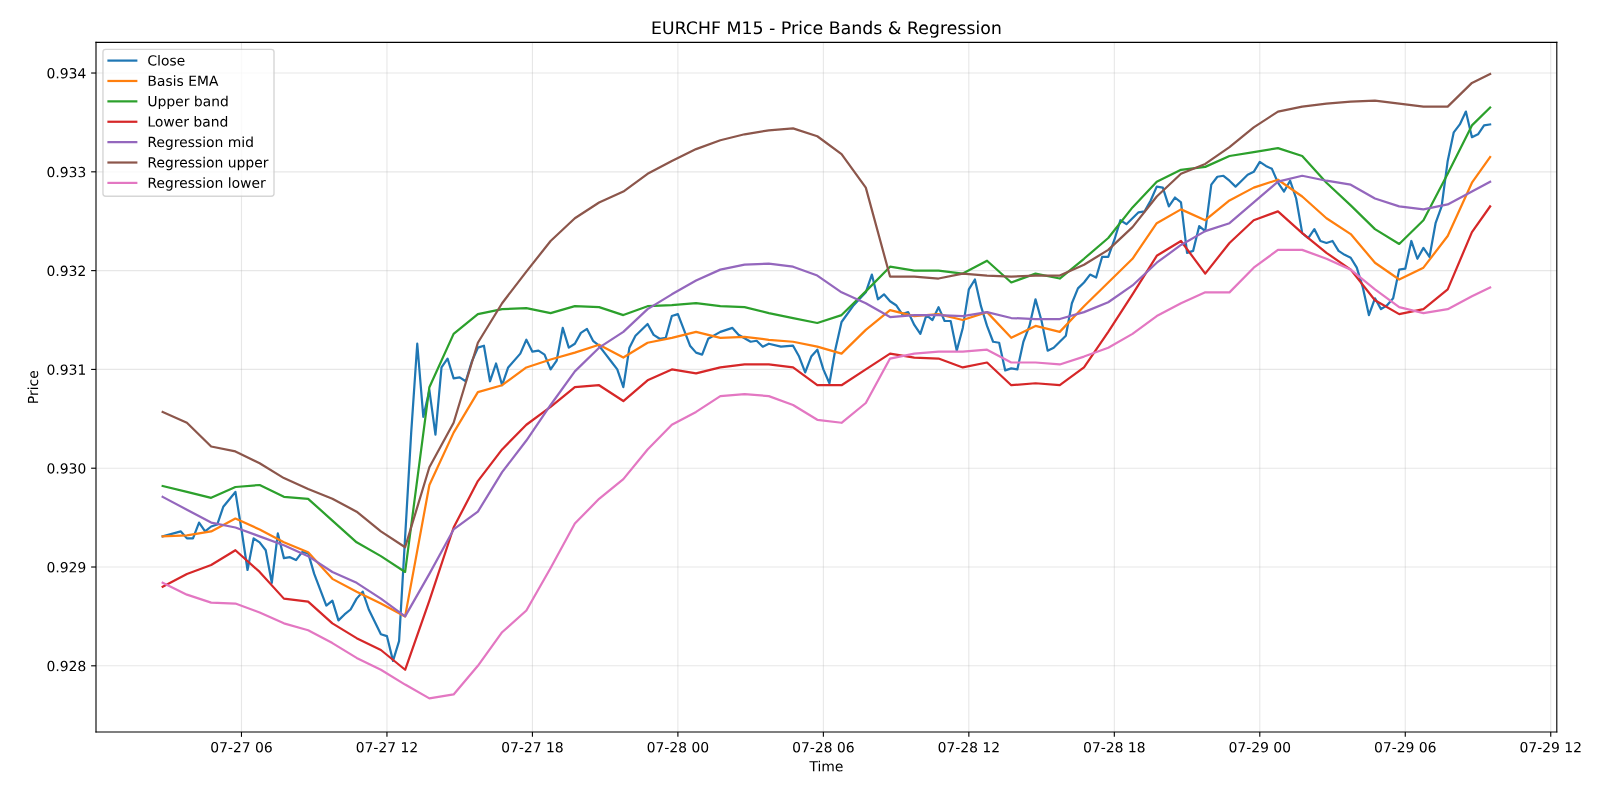  What do you see at coordinates (200, 143) in the screenshot?
I see `legend-label: Regression mid` at bounding box center [200, 143].